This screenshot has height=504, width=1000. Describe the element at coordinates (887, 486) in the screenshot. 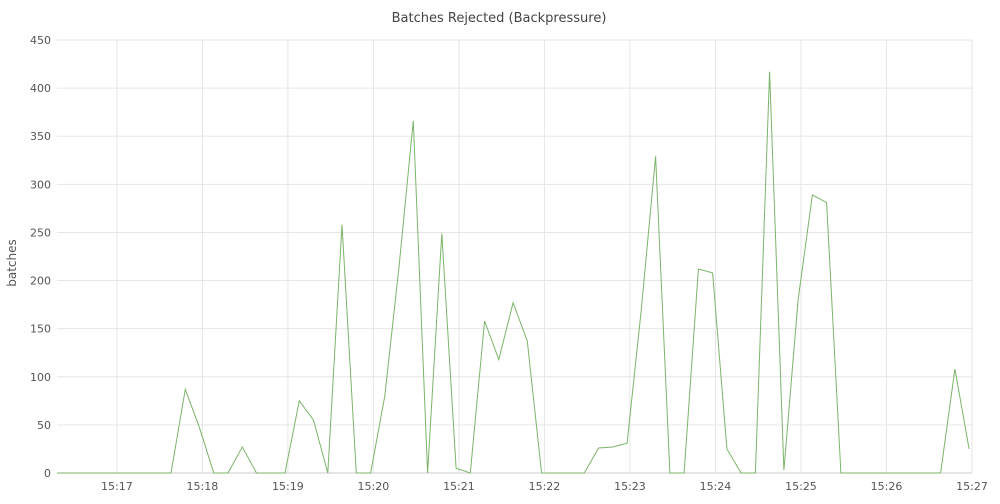

I see `x-tick-label: 15:26` at that location.